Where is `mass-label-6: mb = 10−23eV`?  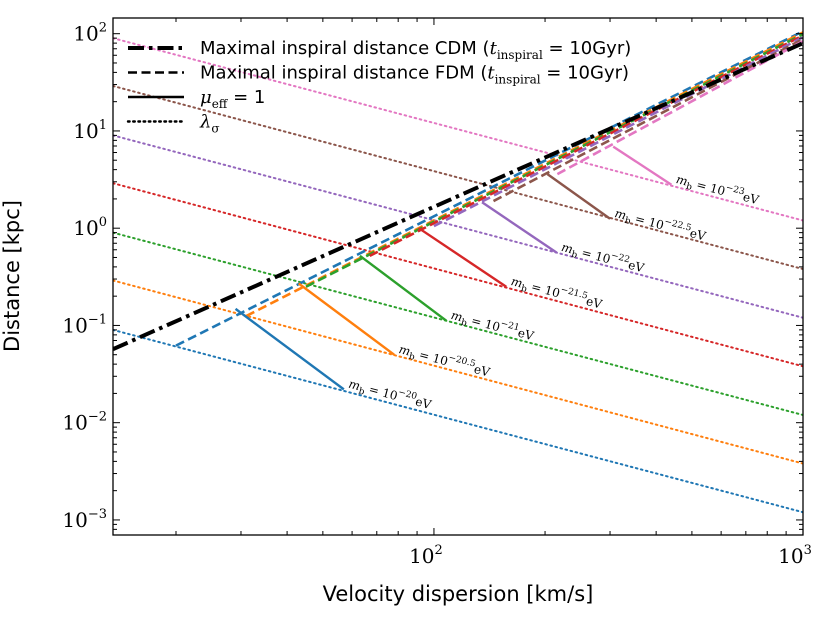 mass-label-6: mb = 10−23eV is located at coordinates (717, 190).